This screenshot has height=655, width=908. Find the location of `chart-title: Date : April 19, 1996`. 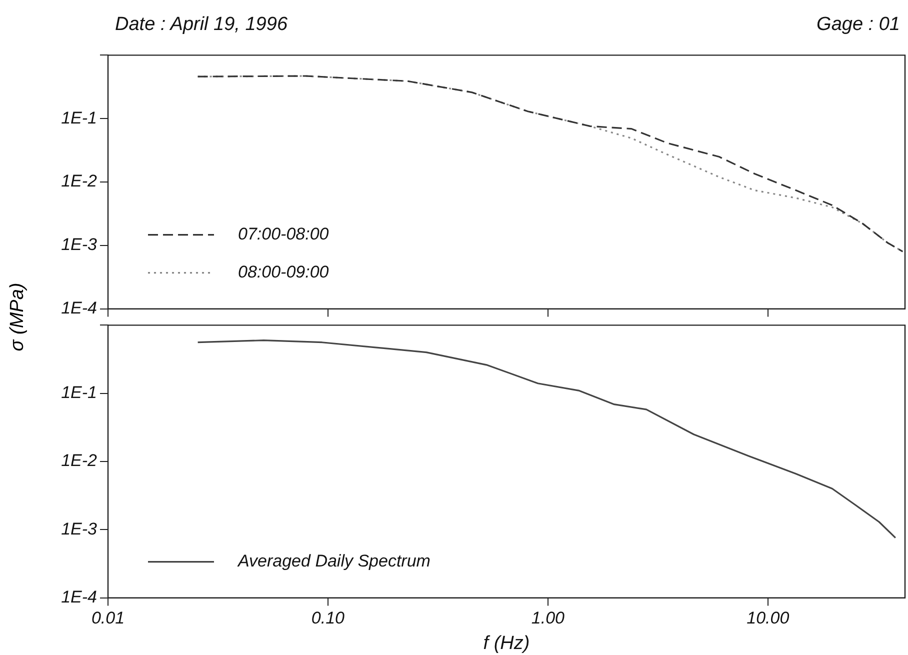

chart-title: Date : April 19, 1996 is located at coordinates (201, 25).